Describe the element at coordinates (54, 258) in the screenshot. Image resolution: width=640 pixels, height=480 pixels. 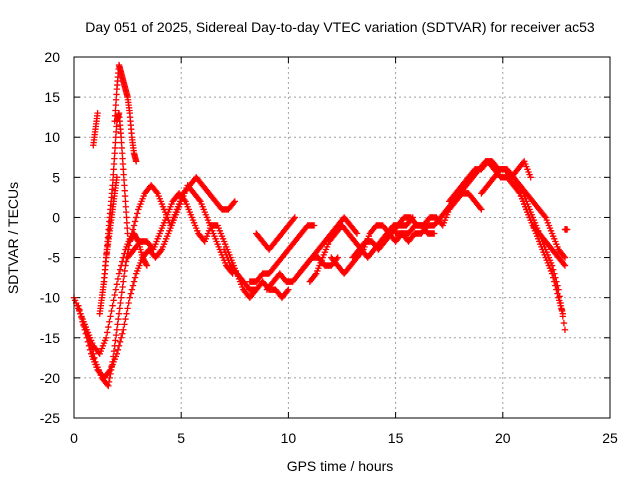
I see `y-tick-label: -5` at that location.